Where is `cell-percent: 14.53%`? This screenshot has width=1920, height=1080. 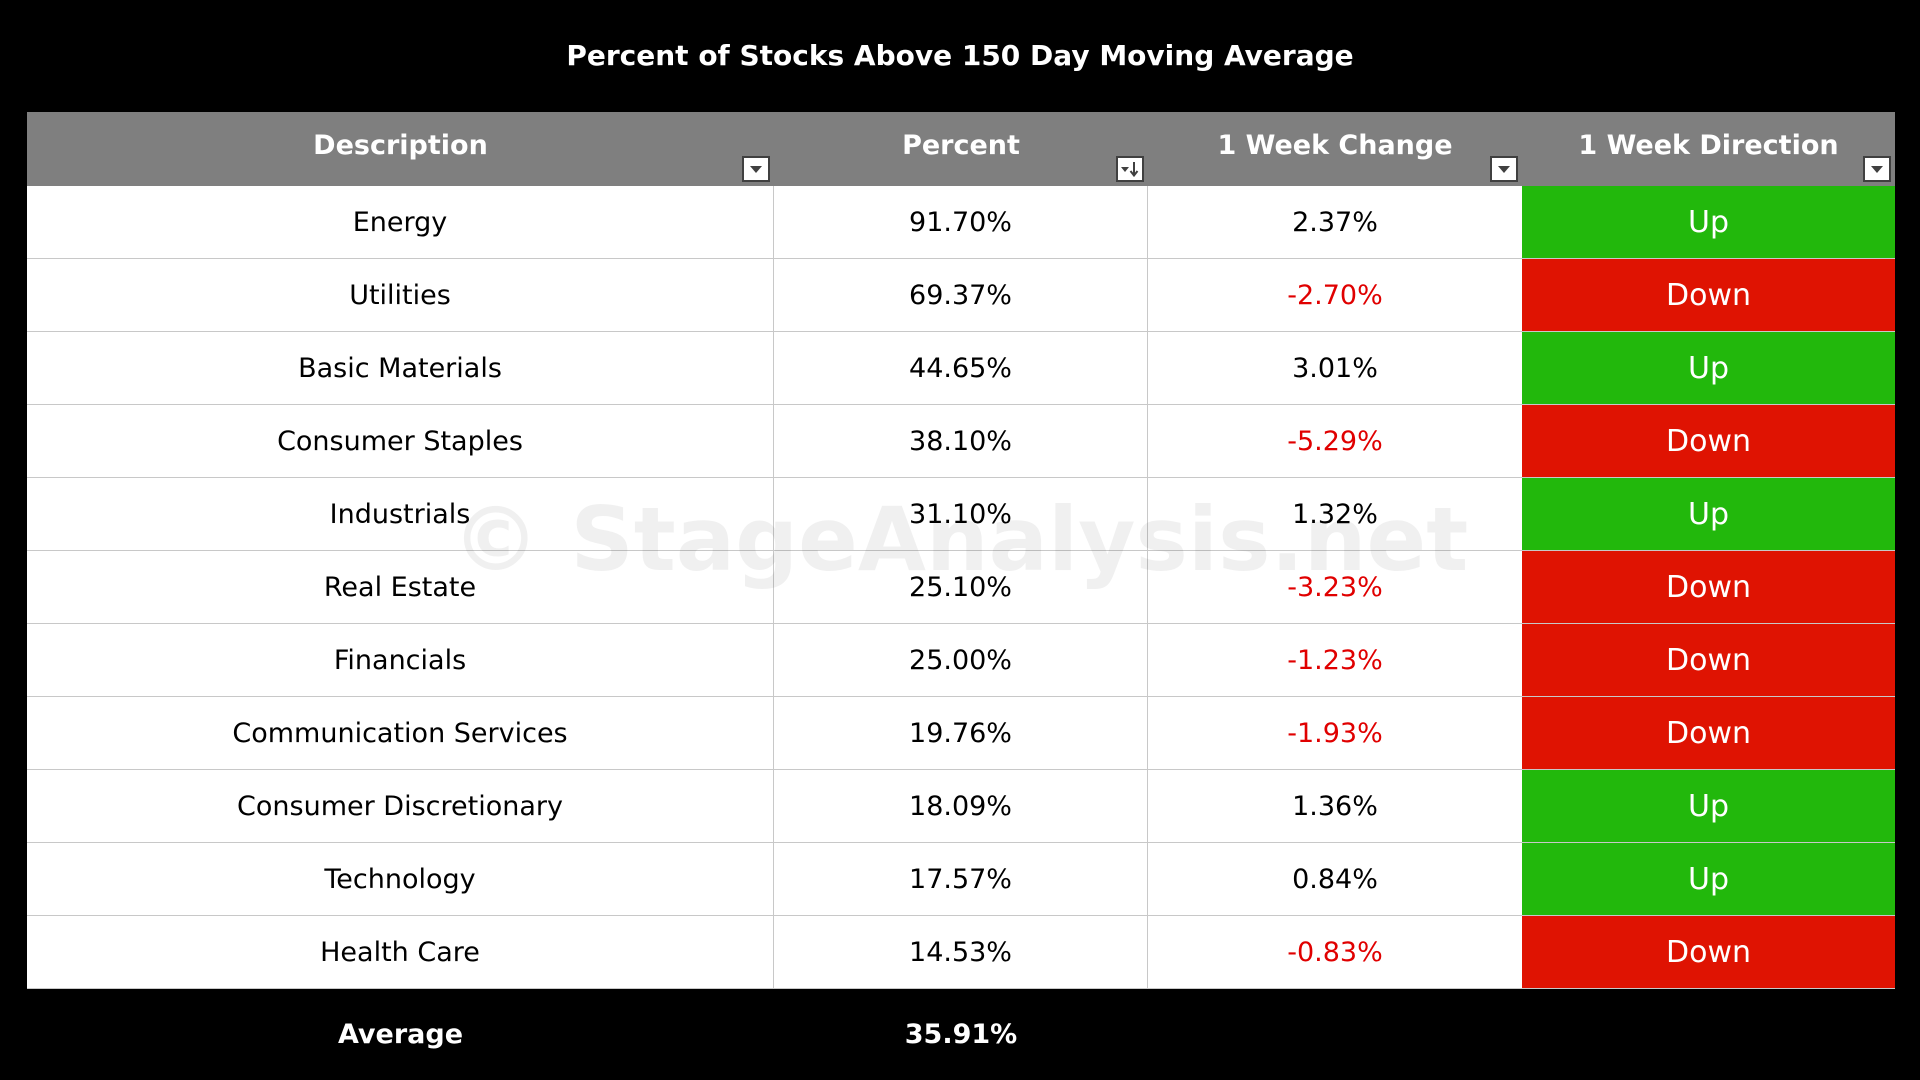
cell-percent: 14.53% is located at coordinates (961, 952).